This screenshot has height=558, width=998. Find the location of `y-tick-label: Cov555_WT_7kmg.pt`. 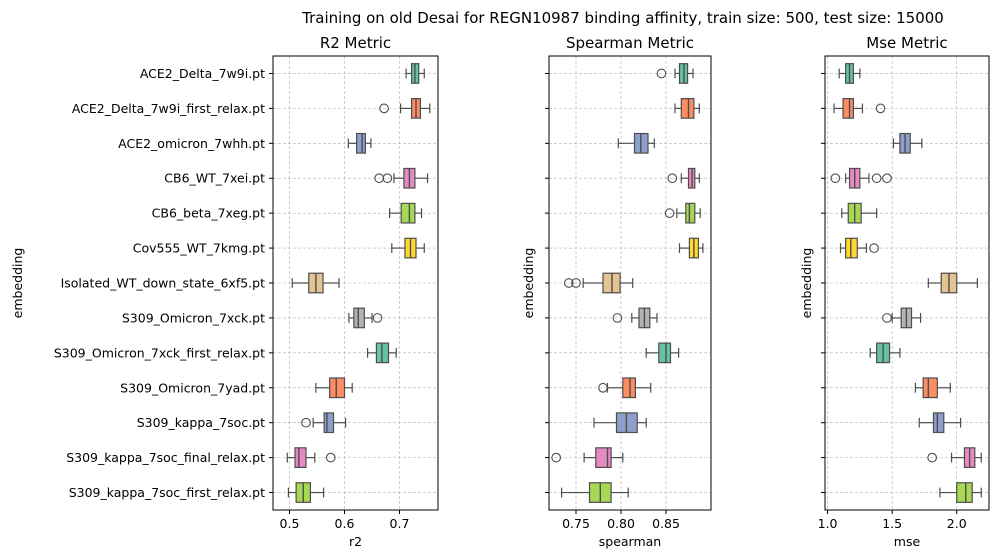

y-tick-label: Cov555_WT_7kmg.pt is located at coordinates (199, 248).